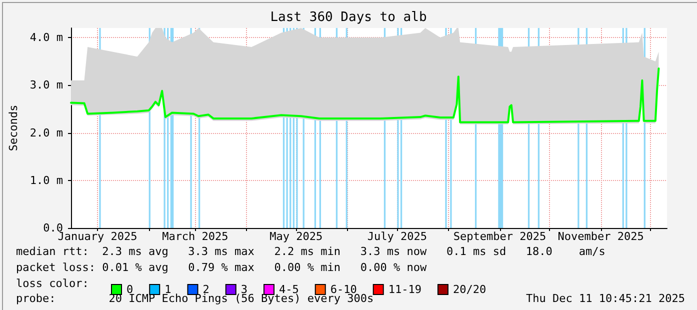  What do you see at coordinates (221, 267) in the screenshot?
I see `text: packet loss: 0.01 % avg 0.79 % max 0.00 % min 0.00 % now` at bounding box center [221, 267].